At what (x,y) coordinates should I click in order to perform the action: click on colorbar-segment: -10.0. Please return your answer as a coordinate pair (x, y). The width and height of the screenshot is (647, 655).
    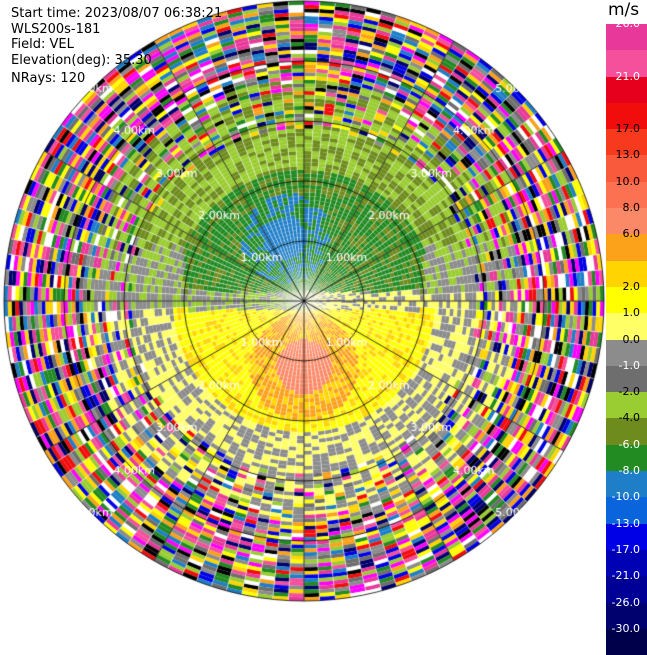
    Looking at the image, I should click on (626, 507).